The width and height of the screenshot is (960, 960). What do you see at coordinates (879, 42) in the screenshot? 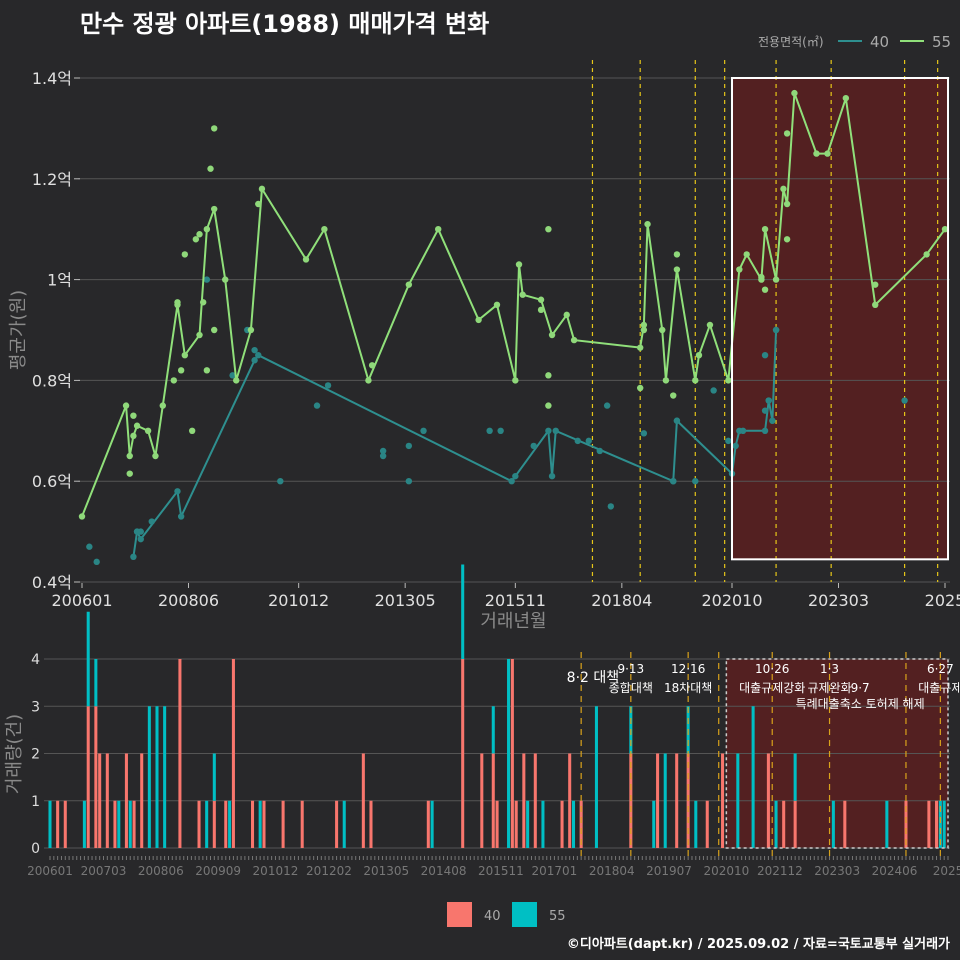
I see `legend-label-40: 40` at bounding box center [879, 42].